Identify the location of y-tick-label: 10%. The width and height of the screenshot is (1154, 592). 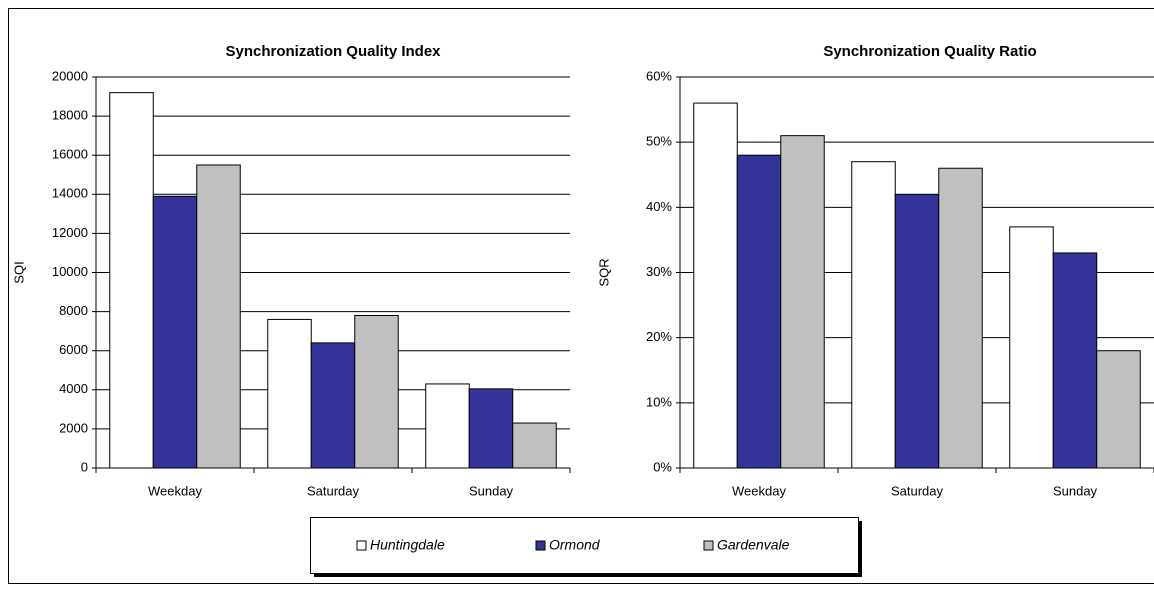
(659, 401).